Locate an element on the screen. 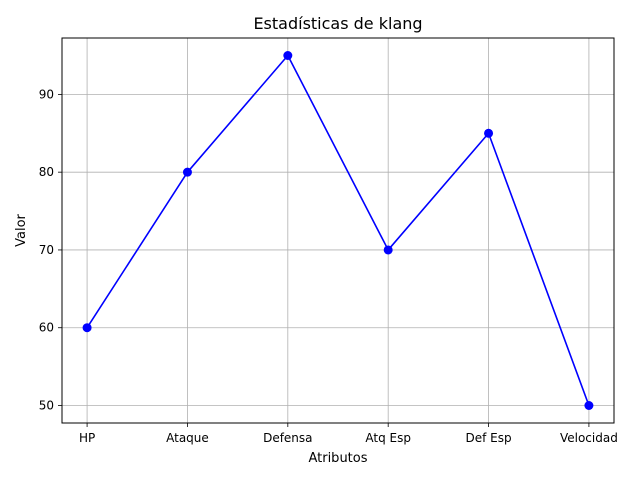  x-tick-label: Atq Esp is located at coordinates (388, 438).